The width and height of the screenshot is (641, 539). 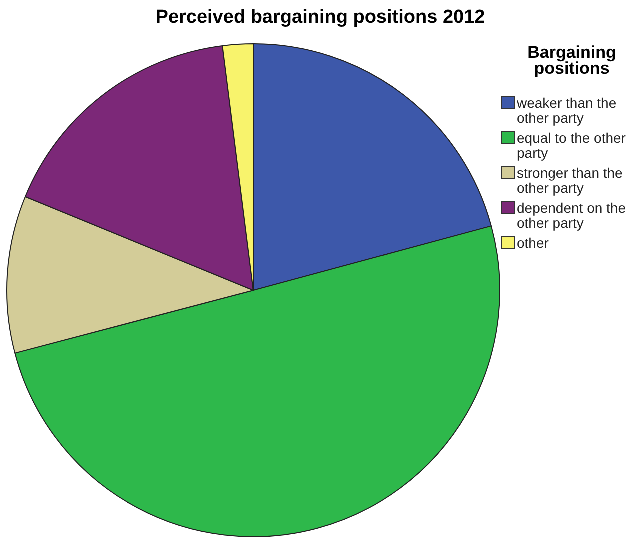 What do you see at coordinates (570, 180) in the screenshot?
I see `legend-label: stronger than the other party` at bounding box center [570, 180].